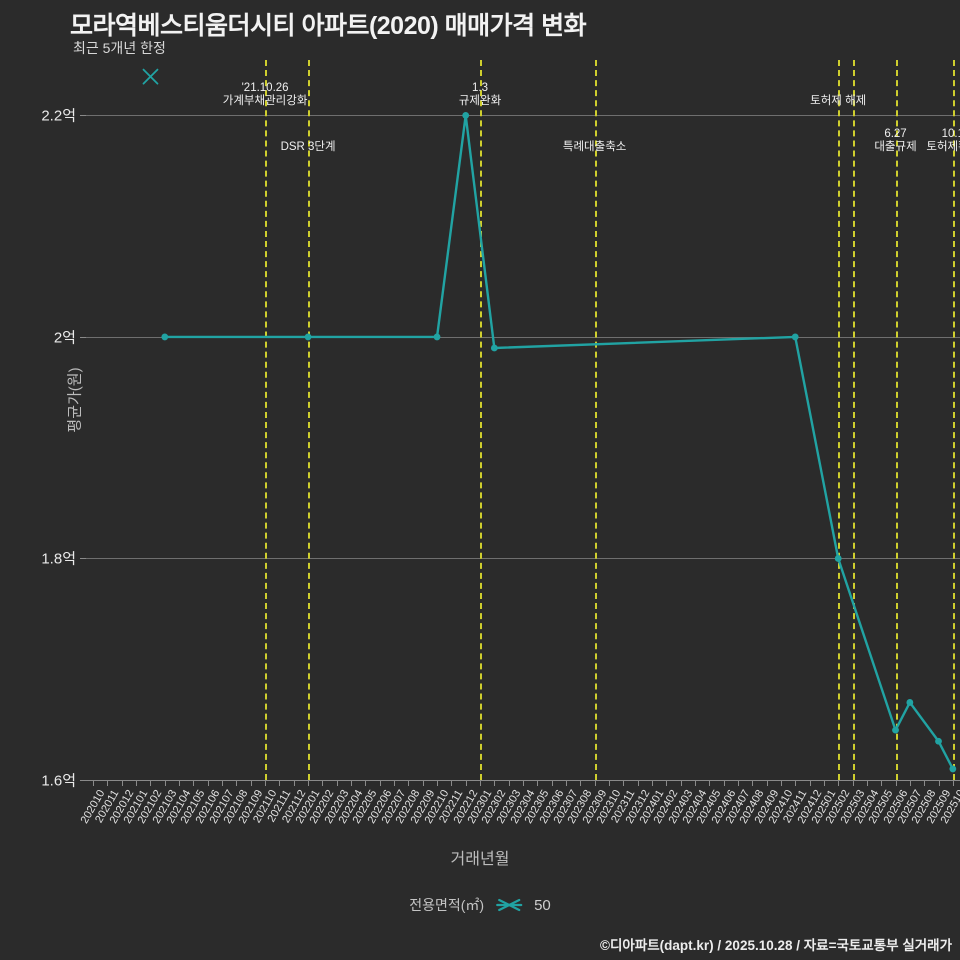 Image resolution: width=960 pixels, height=960 pixels. Describe the element at coordinates (75, 400) in the screenshot. I see `y-axis-title: 평균가(원)` at that location.